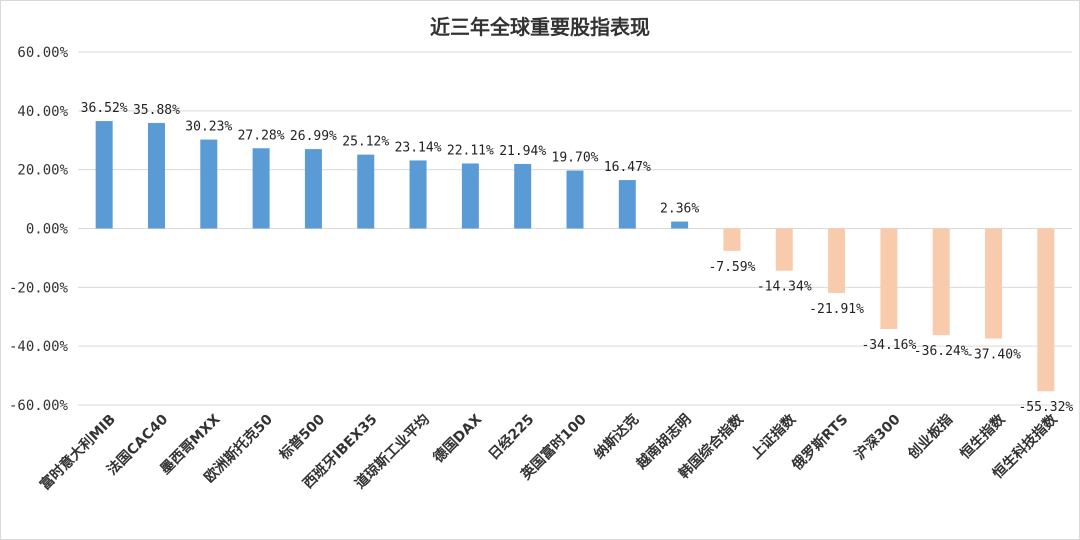  Describe the element at coordinates (617, 437) in the screenshot. I see `category-label: 纳斯达克` at that location.